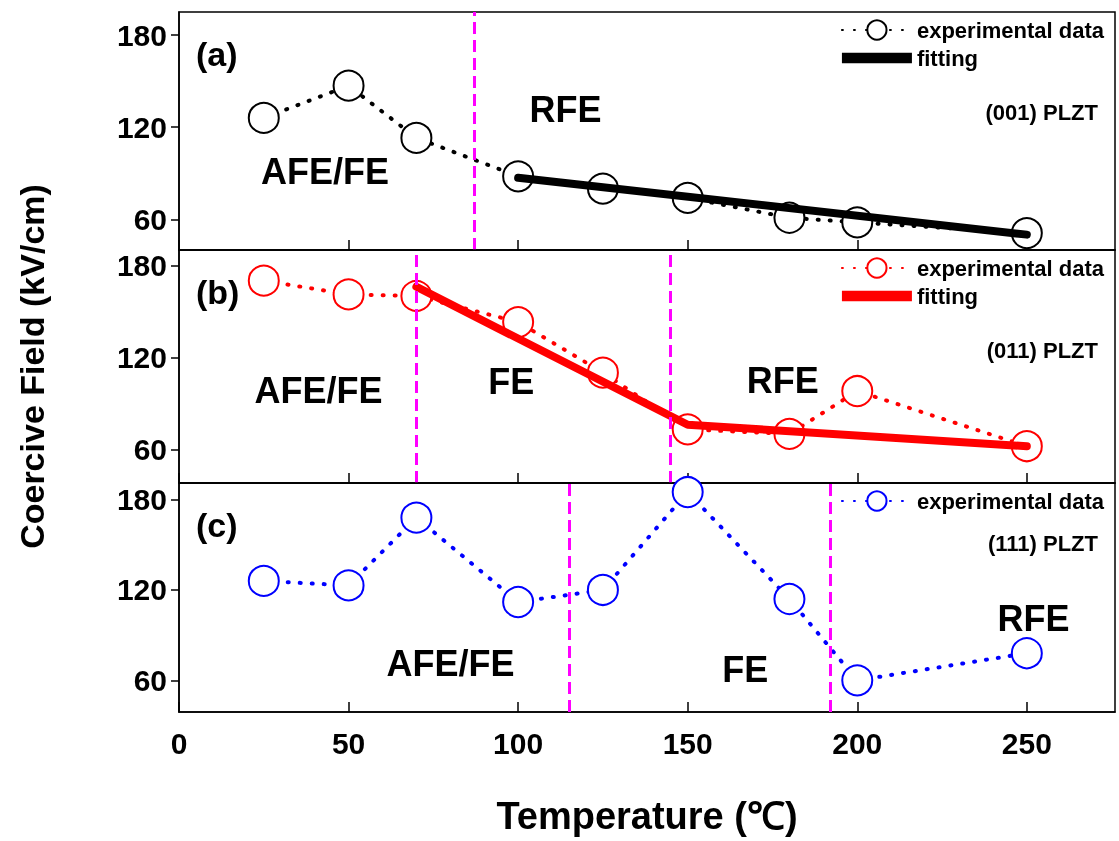 The width and height of the screenshot is (1119, 841). What do you see at coordinates (1042, 350) in the screenshot?
I see `text: (011) PLZT` at bounding box center [1042, 350].